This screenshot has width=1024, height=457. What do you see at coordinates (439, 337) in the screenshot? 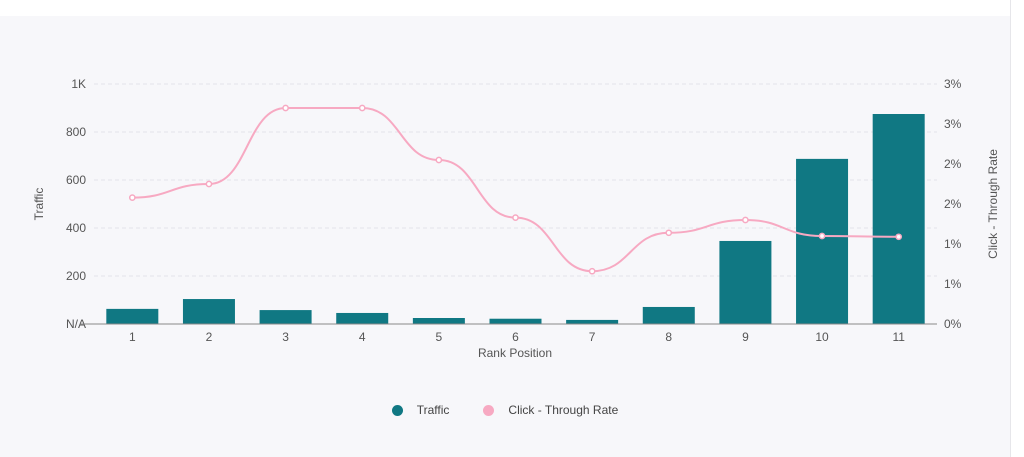
I see `x-tick-label: 5` at bounding box center [439, 337].